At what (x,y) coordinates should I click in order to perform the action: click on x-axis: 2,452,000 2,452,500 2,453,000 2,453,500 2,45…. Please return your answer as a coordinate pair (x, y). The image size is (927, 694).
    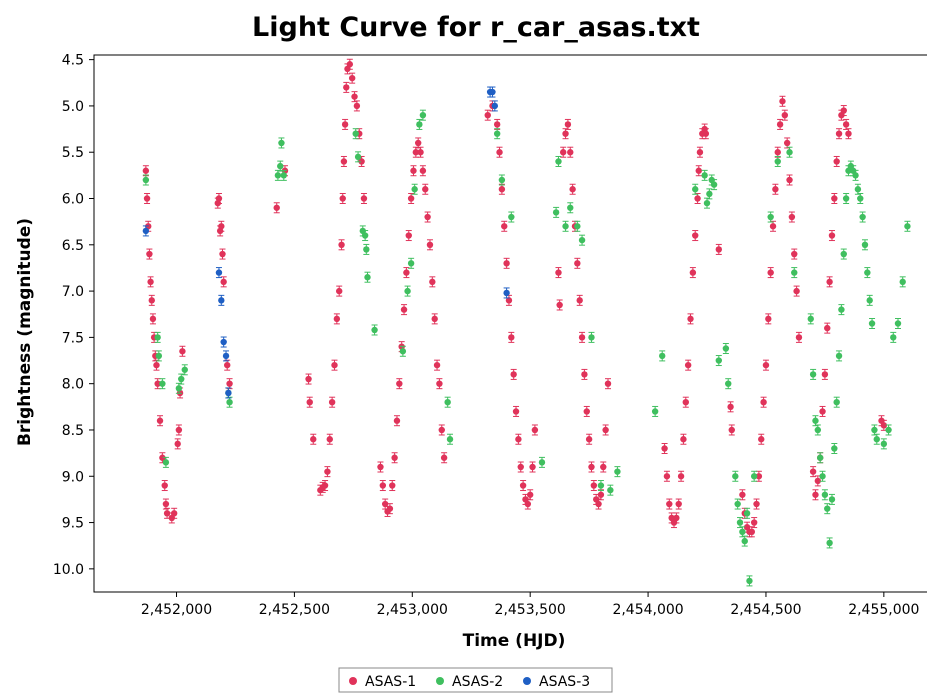
    Looking at the image, I should click on (530, 605).